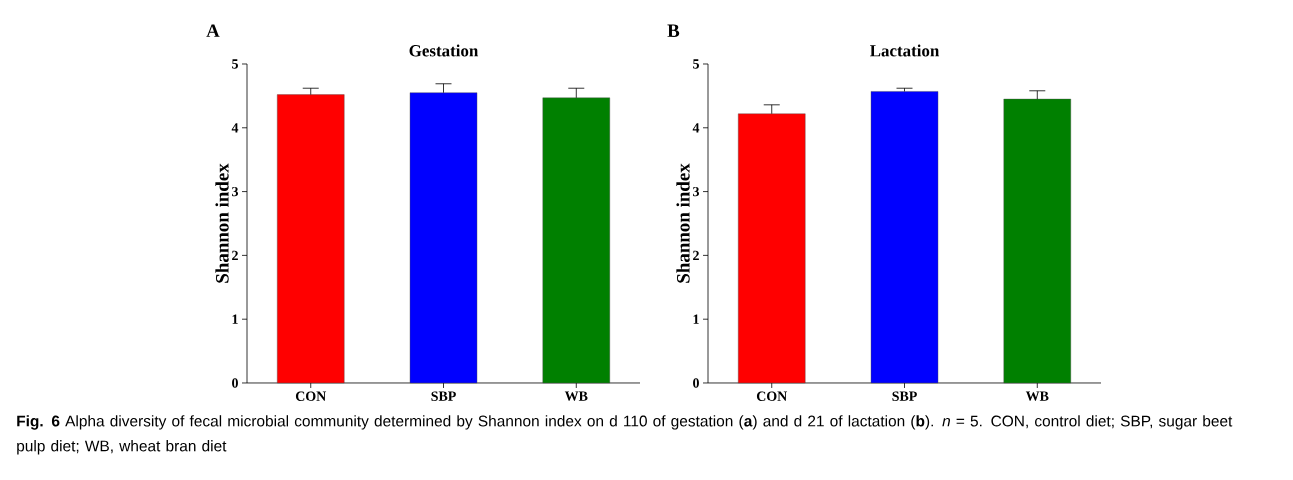  Describe the element at coordinates (905, 50) in the screenshot. I see `chart-title: Lactation` at that location.